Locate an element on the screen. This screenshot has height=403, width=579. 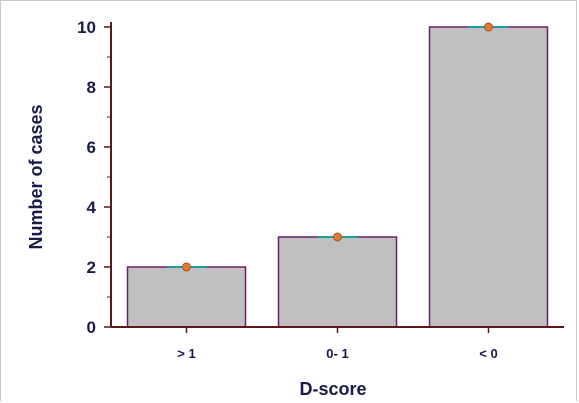
y-axis-title: Number of cases is located at coordinates (36, 176).